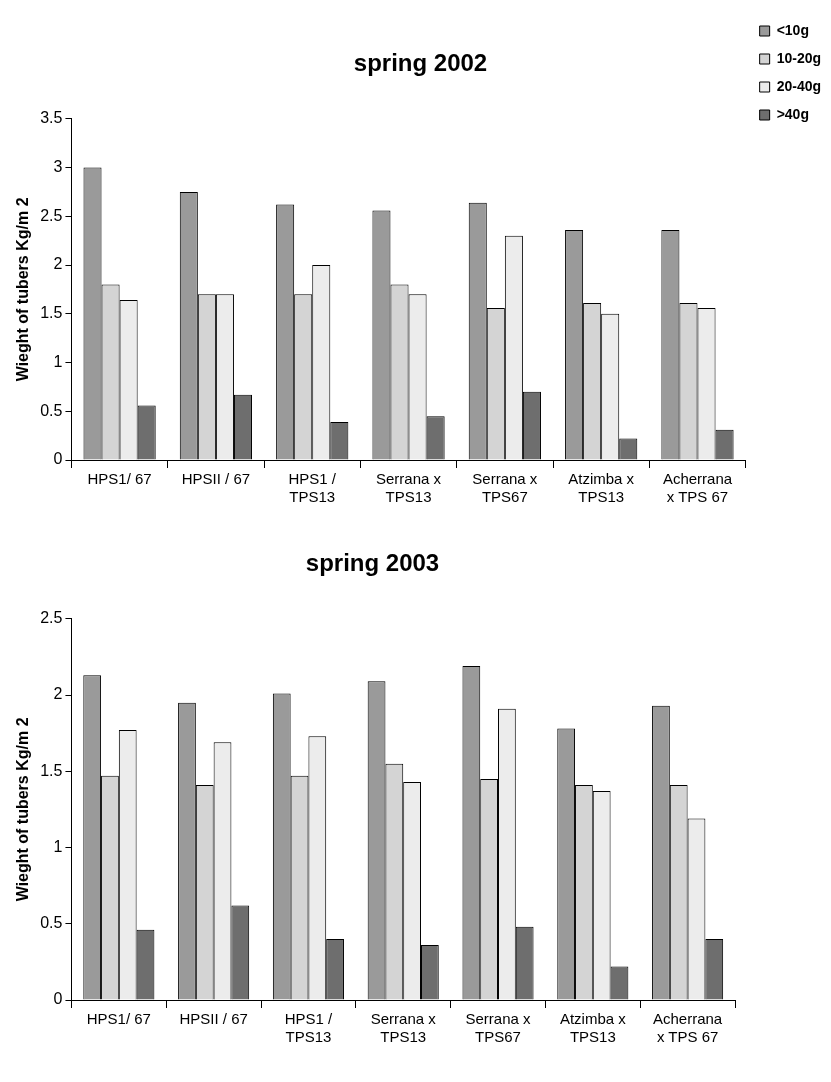 This screenshot has width=831, height=1082. What do you see at coordinates (372, 563) in the screenshot?
I see `chart-title: spring 2003` at bounding box center [372, 563].